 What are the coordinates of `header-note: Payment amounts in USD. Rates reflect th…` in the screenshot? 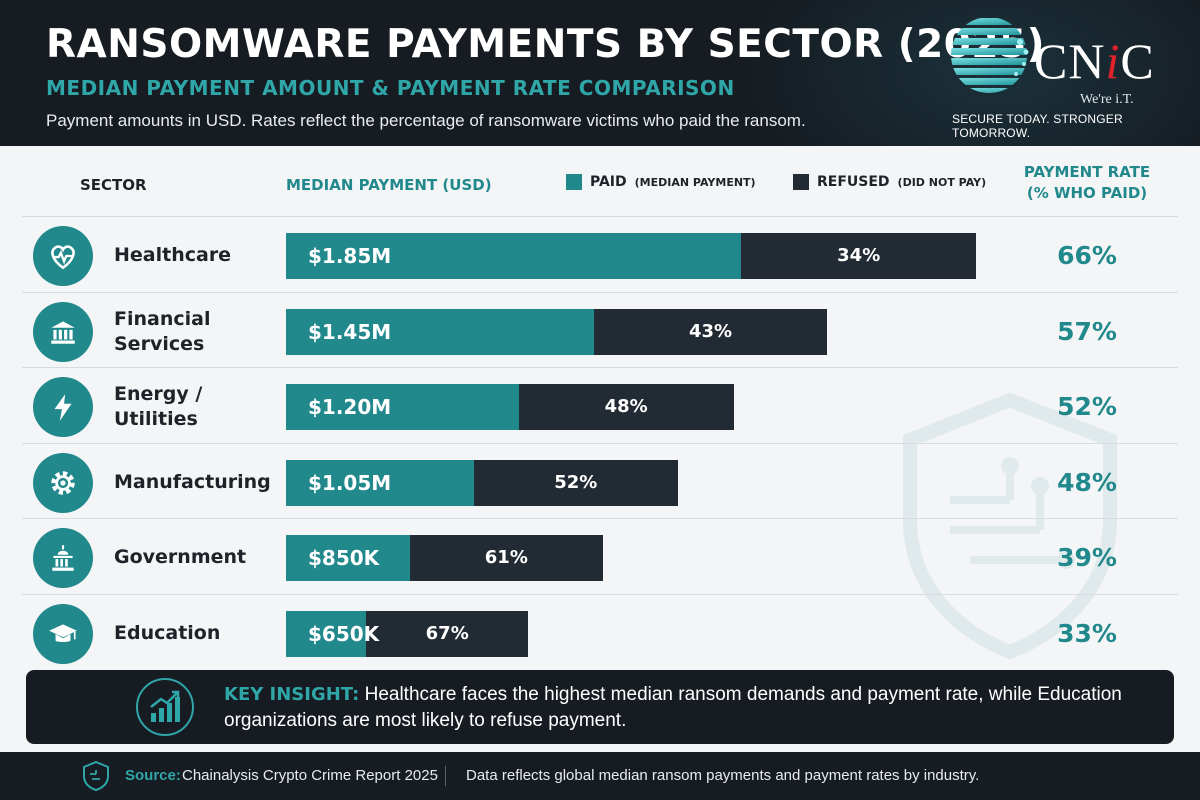 It's located at (426, 120).